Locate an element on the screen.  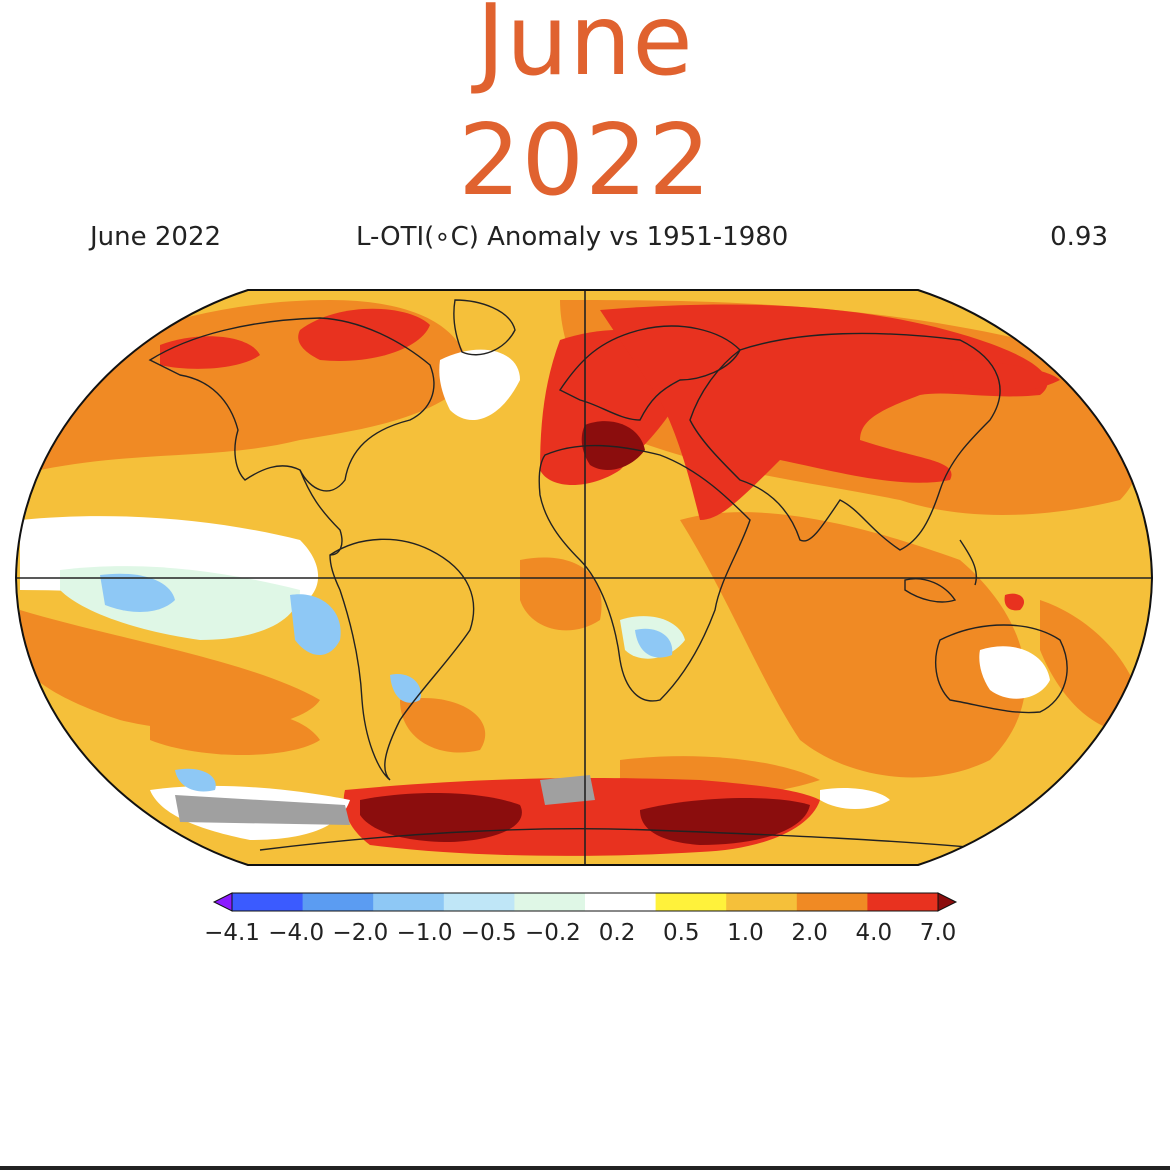
colorbar-tick-label: 0.2 is located at coordinates (617, 933).